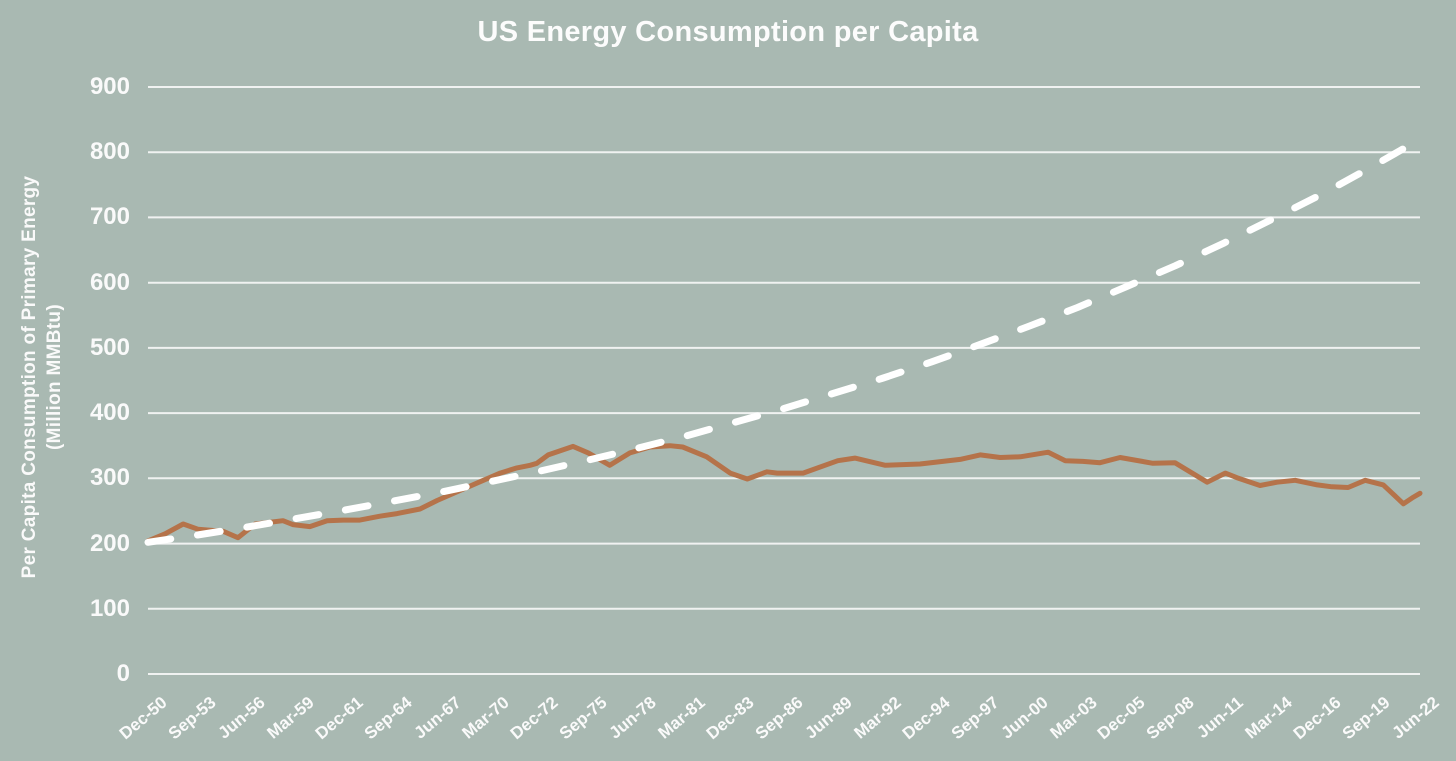  What do you see at coordinates (784, 493) in the screenshot?
I see `actual-series-line` at bounding box center [784, 493].